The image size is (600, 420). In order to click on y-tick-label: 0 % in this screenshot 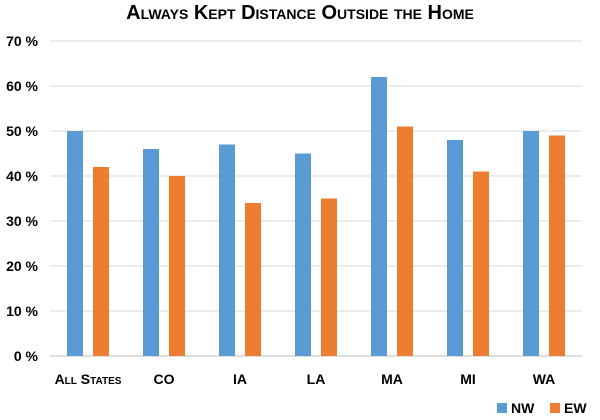, I will do `click(26, 356)`.